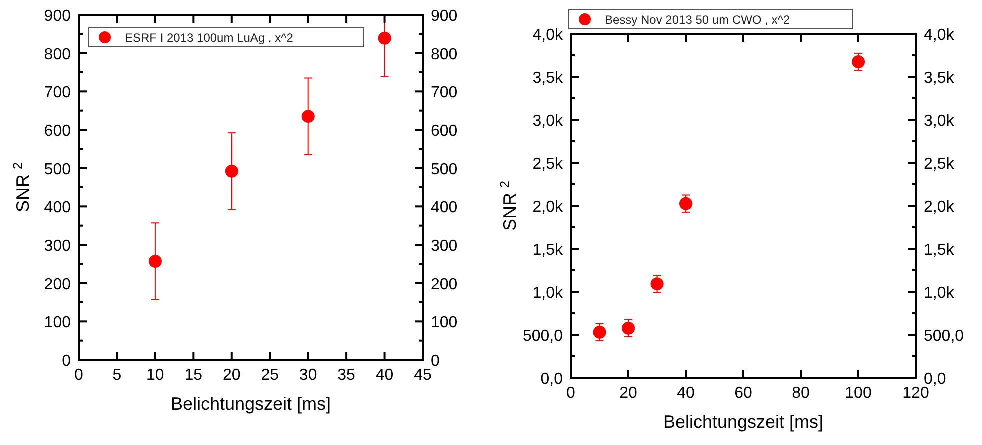 This screenshot has width=982, height=445. What do you see at coordinates (940, 164) in the screenshot?
I see `y2-tick-label: 2,5k` at bounding box center [940, 164].